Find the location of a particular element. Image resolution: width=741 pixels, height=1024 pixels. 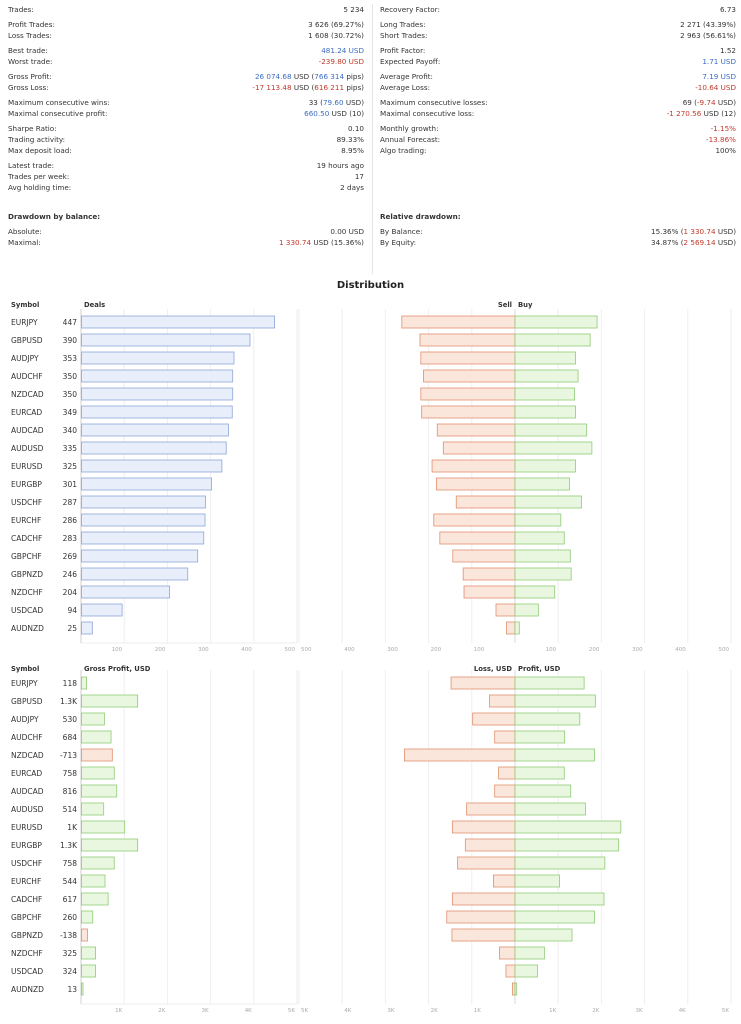

stat-value: 481.24 USD is located at coordinates (342, 50).